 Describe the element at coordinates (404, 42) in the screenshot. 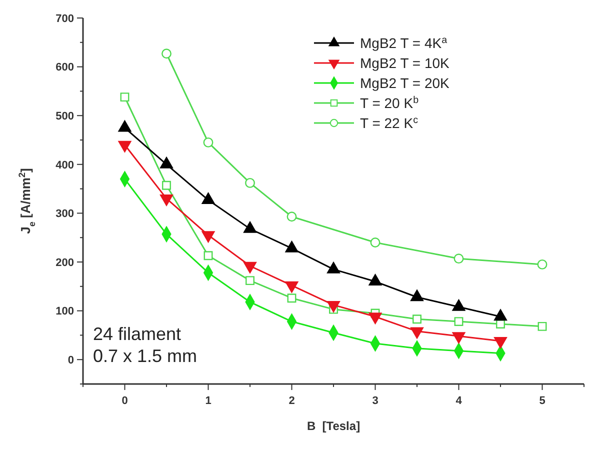

I see `legend-label: MgB2 T = 4K$^{a}$` at that location.